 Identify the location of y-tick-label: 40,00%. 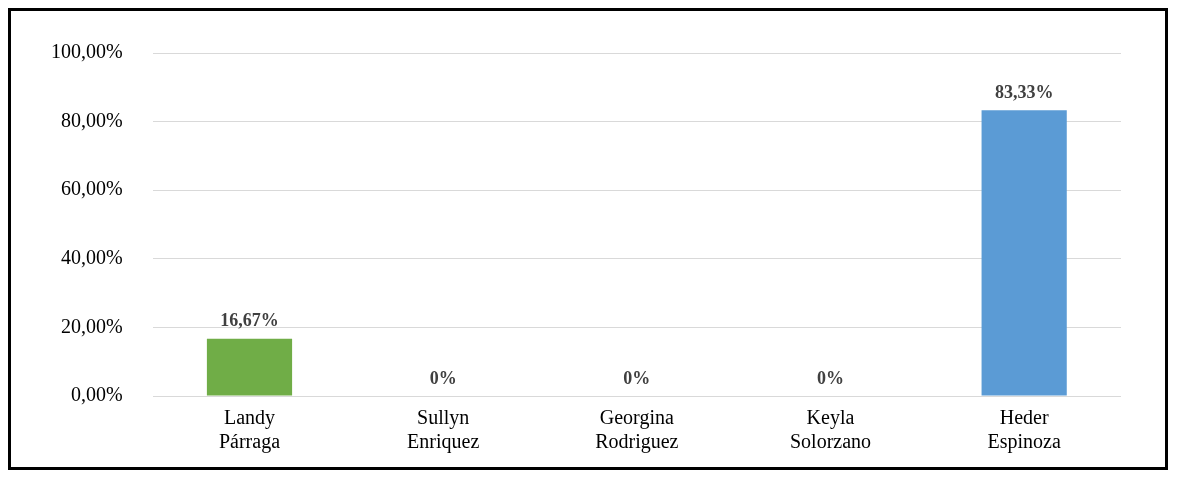
(91, 257).